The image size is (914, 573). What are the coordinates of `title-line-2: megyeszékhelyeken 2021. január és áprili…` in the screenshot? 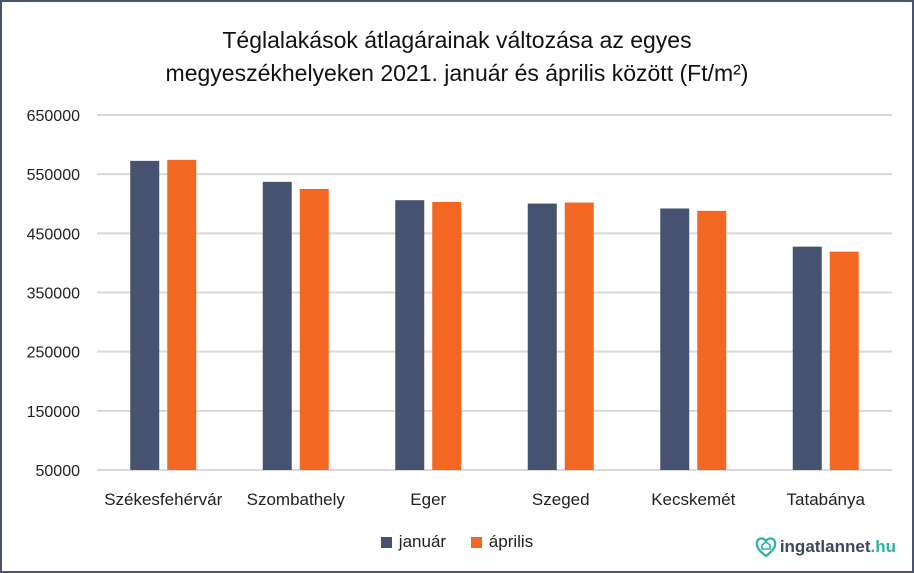 It's located at (457, 73).